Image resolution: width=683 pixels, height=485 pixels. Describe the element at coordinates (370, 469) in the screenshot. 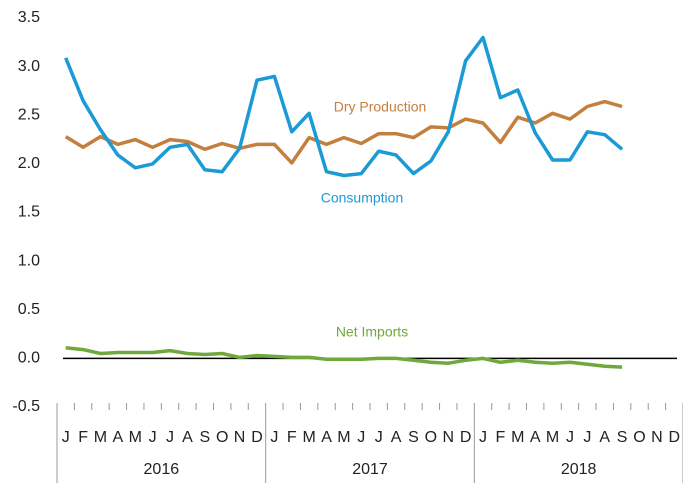

I see `year-label: 2017` at that location.